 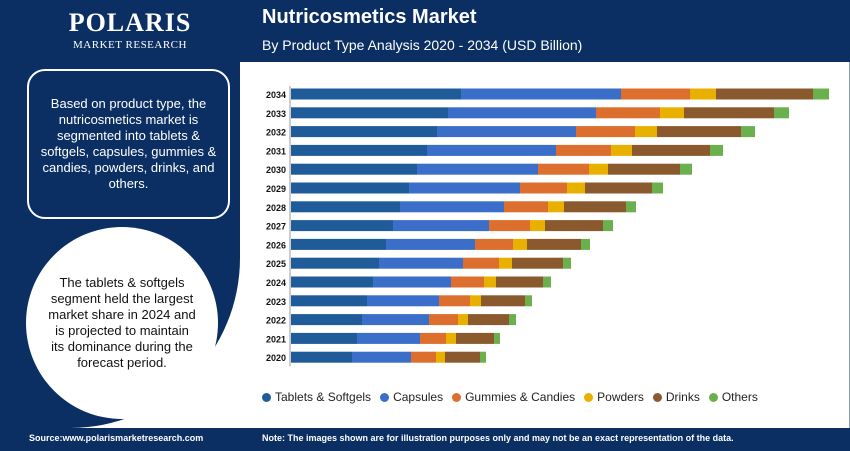 I want to click on y-tick-label-2025: 2025, so click(x=276, y=264).